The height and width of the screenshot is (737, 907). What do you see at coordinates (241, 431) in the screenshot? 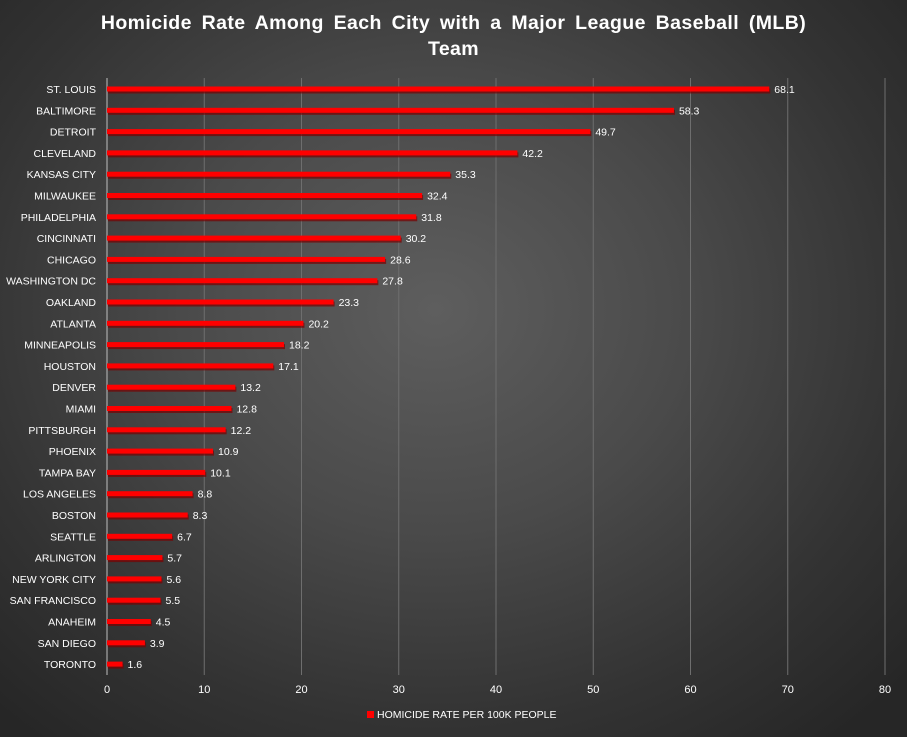
I see `data-label: 12.2` at bounding box center [241, 431].